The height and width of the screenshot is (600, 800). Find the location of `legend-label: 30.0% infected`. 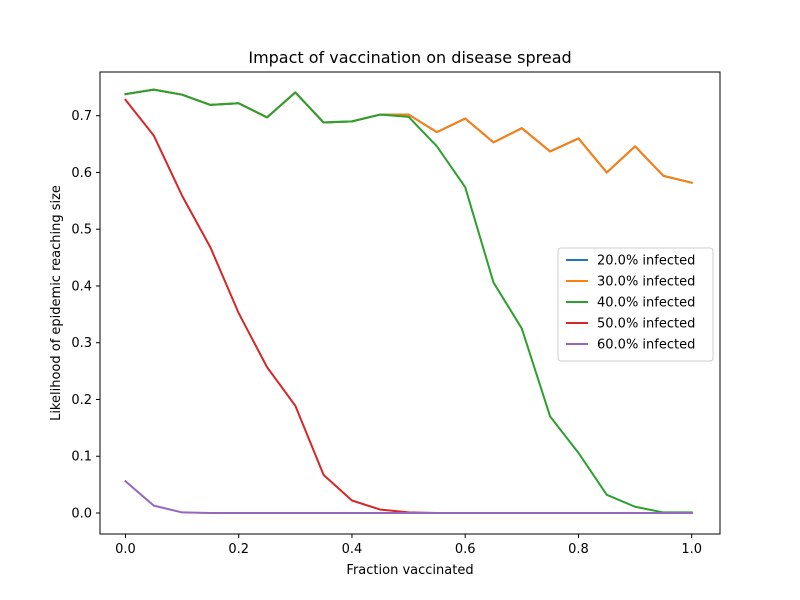

legend-label: 30.0% infected is located at coordinates (646, 282).